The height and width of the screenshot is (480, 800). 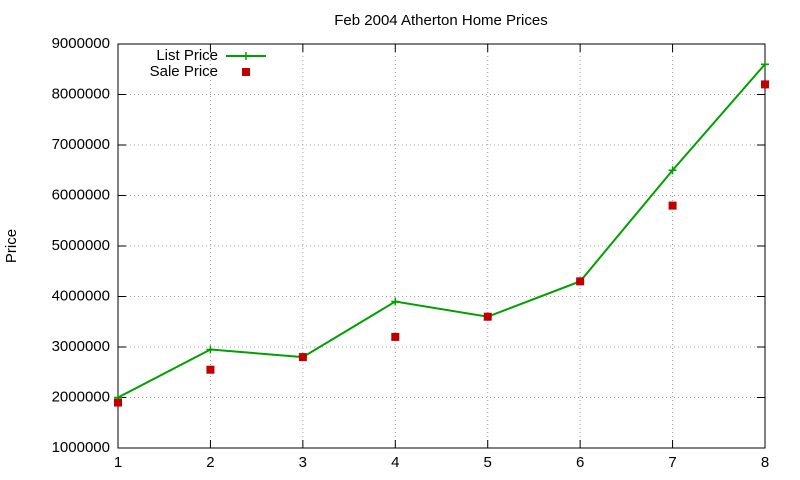 I want to click on x-tick-label: 6, so click(x=580, y=462).